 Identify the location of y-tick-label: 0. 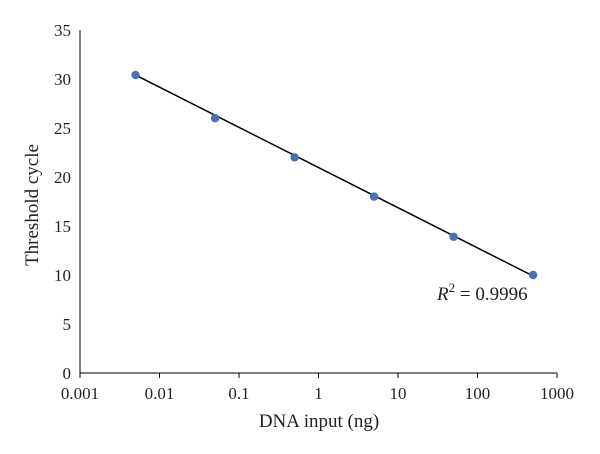
(67, 373).